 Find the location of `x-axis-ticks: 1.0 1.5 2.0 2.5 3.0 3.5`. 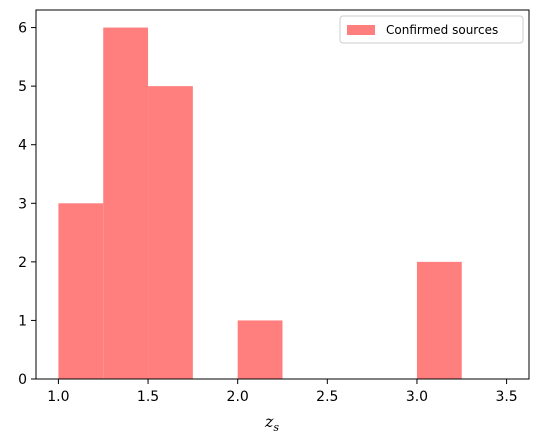

x-axis-ticks: 1.0 1.5 2.0 2.5 3.0 3.5 is located at coordinates (282, 392).